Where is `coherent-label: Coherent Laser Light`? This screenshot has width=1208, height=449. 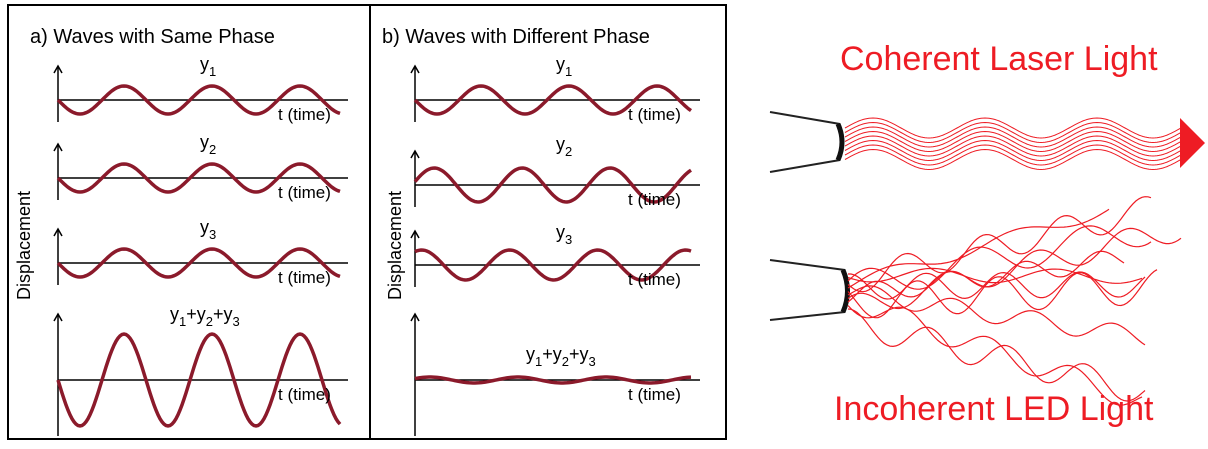
coherent-label: Coherent Laser Light is located at coordinates (999, 59).